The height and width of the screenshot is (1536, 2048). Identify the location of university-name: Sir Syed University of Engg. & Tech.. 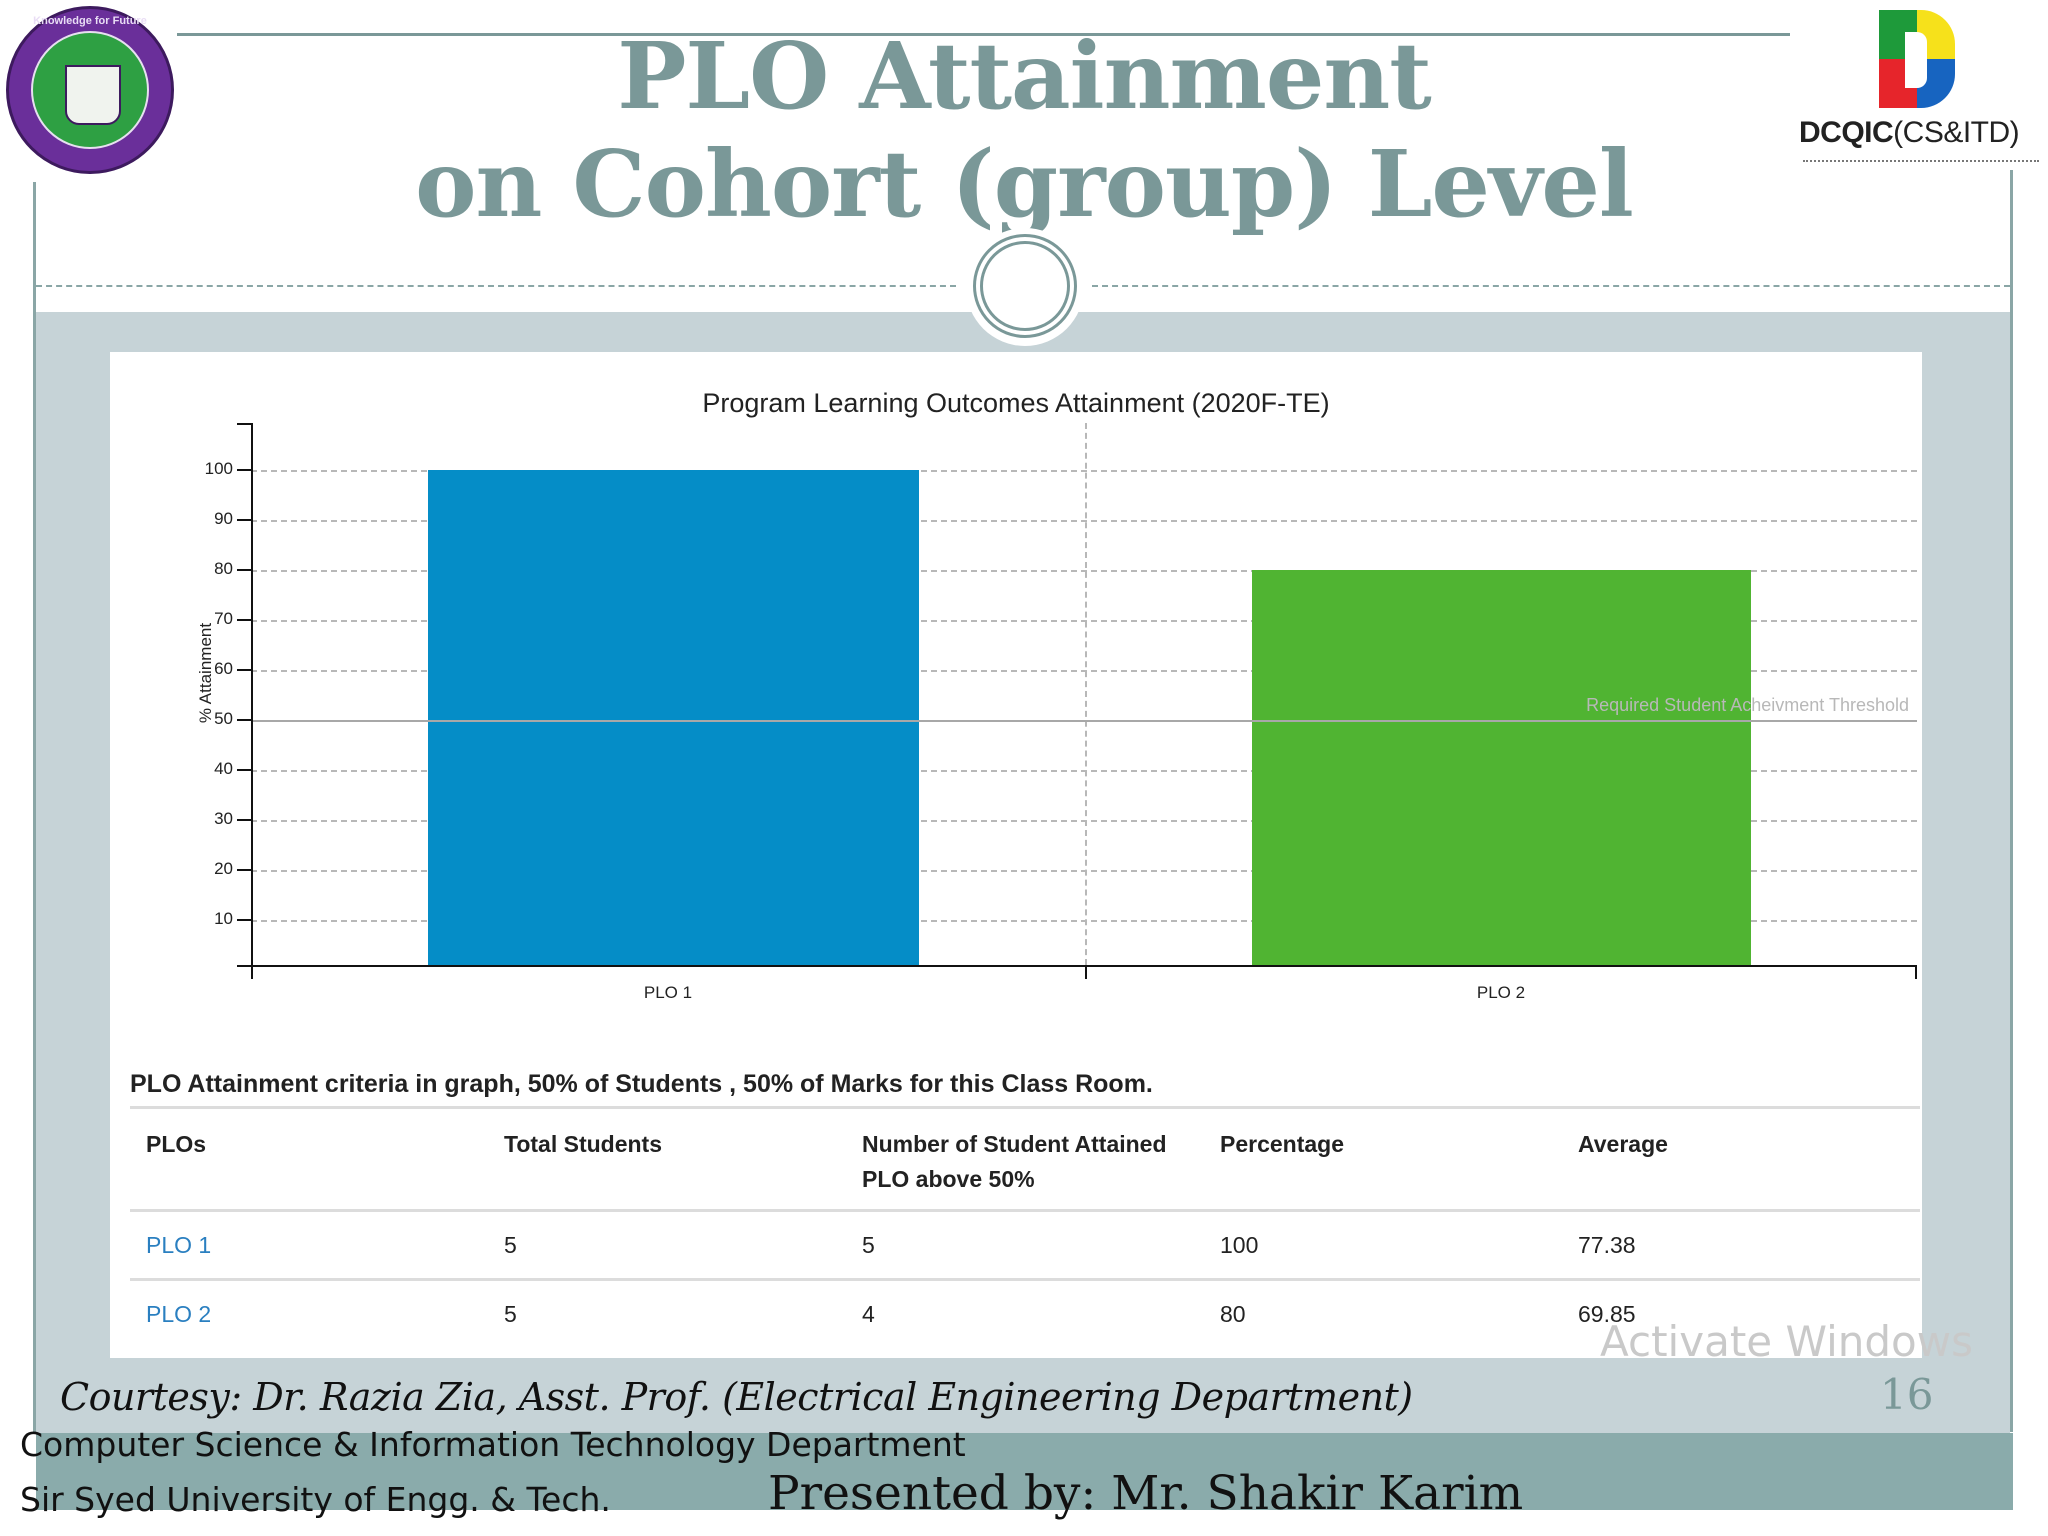
(315, 1499).